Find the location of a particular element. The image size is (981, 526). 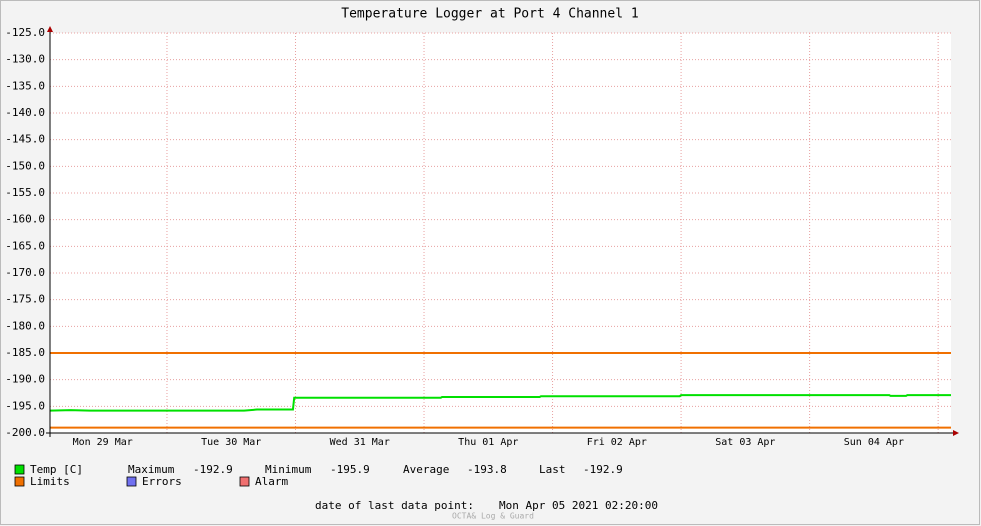

y-tick-label: -165.0 is located at coordinates (25, 245).